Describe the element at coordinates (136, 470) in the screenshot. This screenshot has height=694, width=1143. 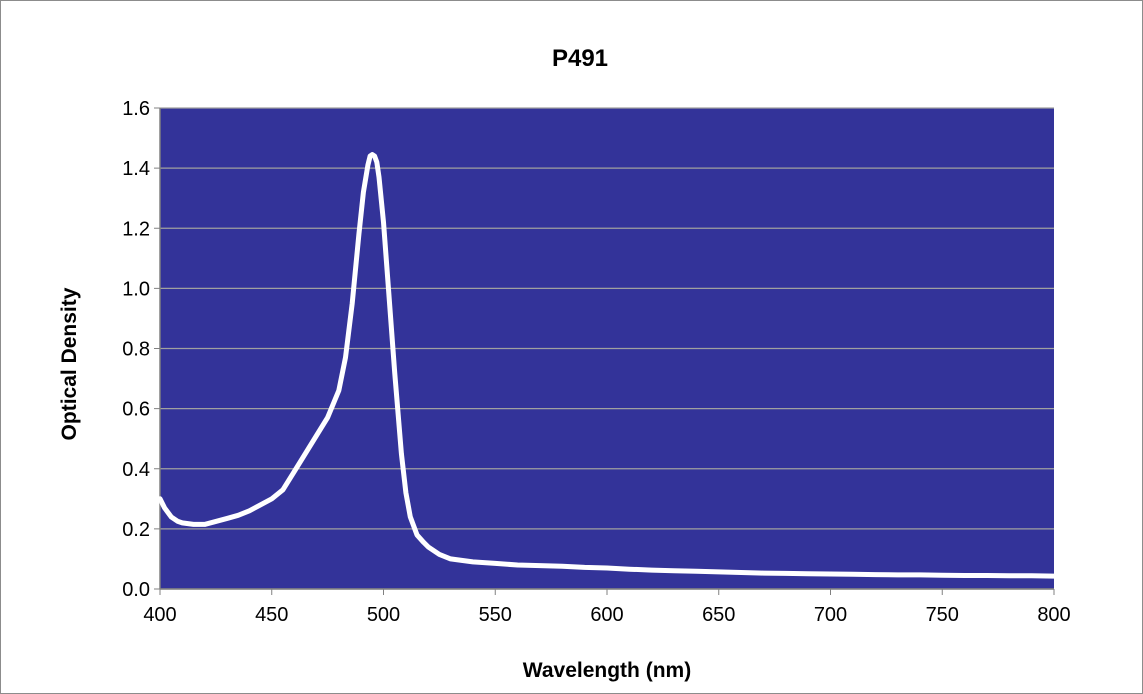
I see `y-tick-label: 0.4` at that location.